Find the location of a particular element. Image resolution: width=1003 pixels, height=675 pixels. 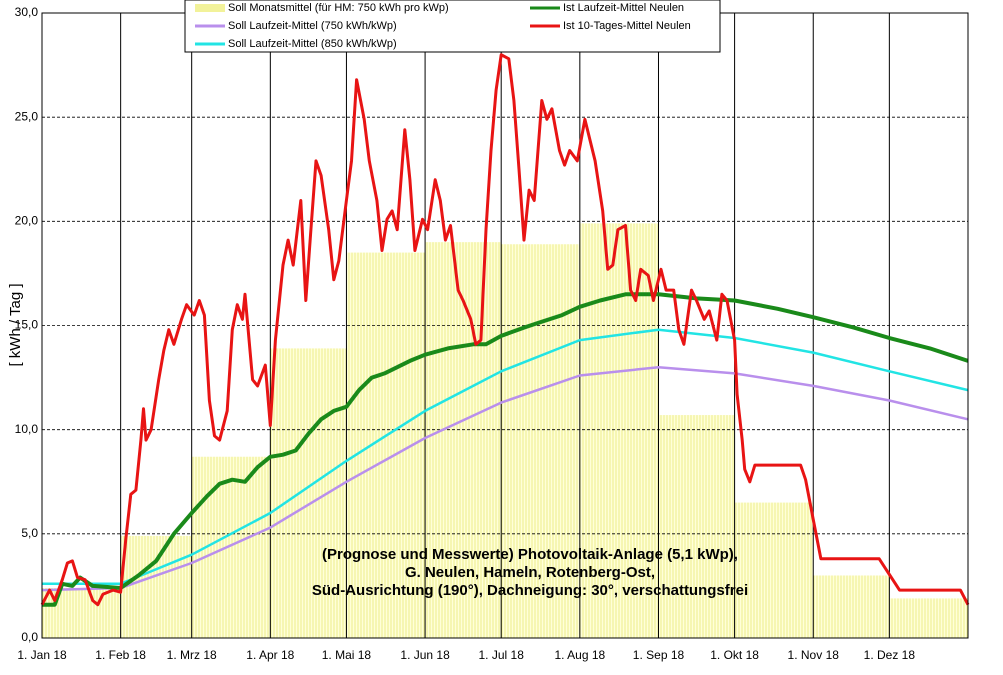

y-tick-label: 20,0 is located at coordinates (27, 221).